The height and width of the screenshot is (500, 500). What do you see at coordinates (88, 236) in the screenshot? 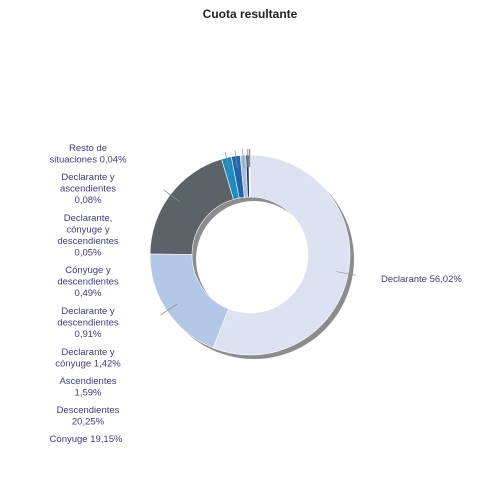
I see `slice-label: Declarante, cónyuge y descendientes 0,05%` at bounding box center [88, 236].